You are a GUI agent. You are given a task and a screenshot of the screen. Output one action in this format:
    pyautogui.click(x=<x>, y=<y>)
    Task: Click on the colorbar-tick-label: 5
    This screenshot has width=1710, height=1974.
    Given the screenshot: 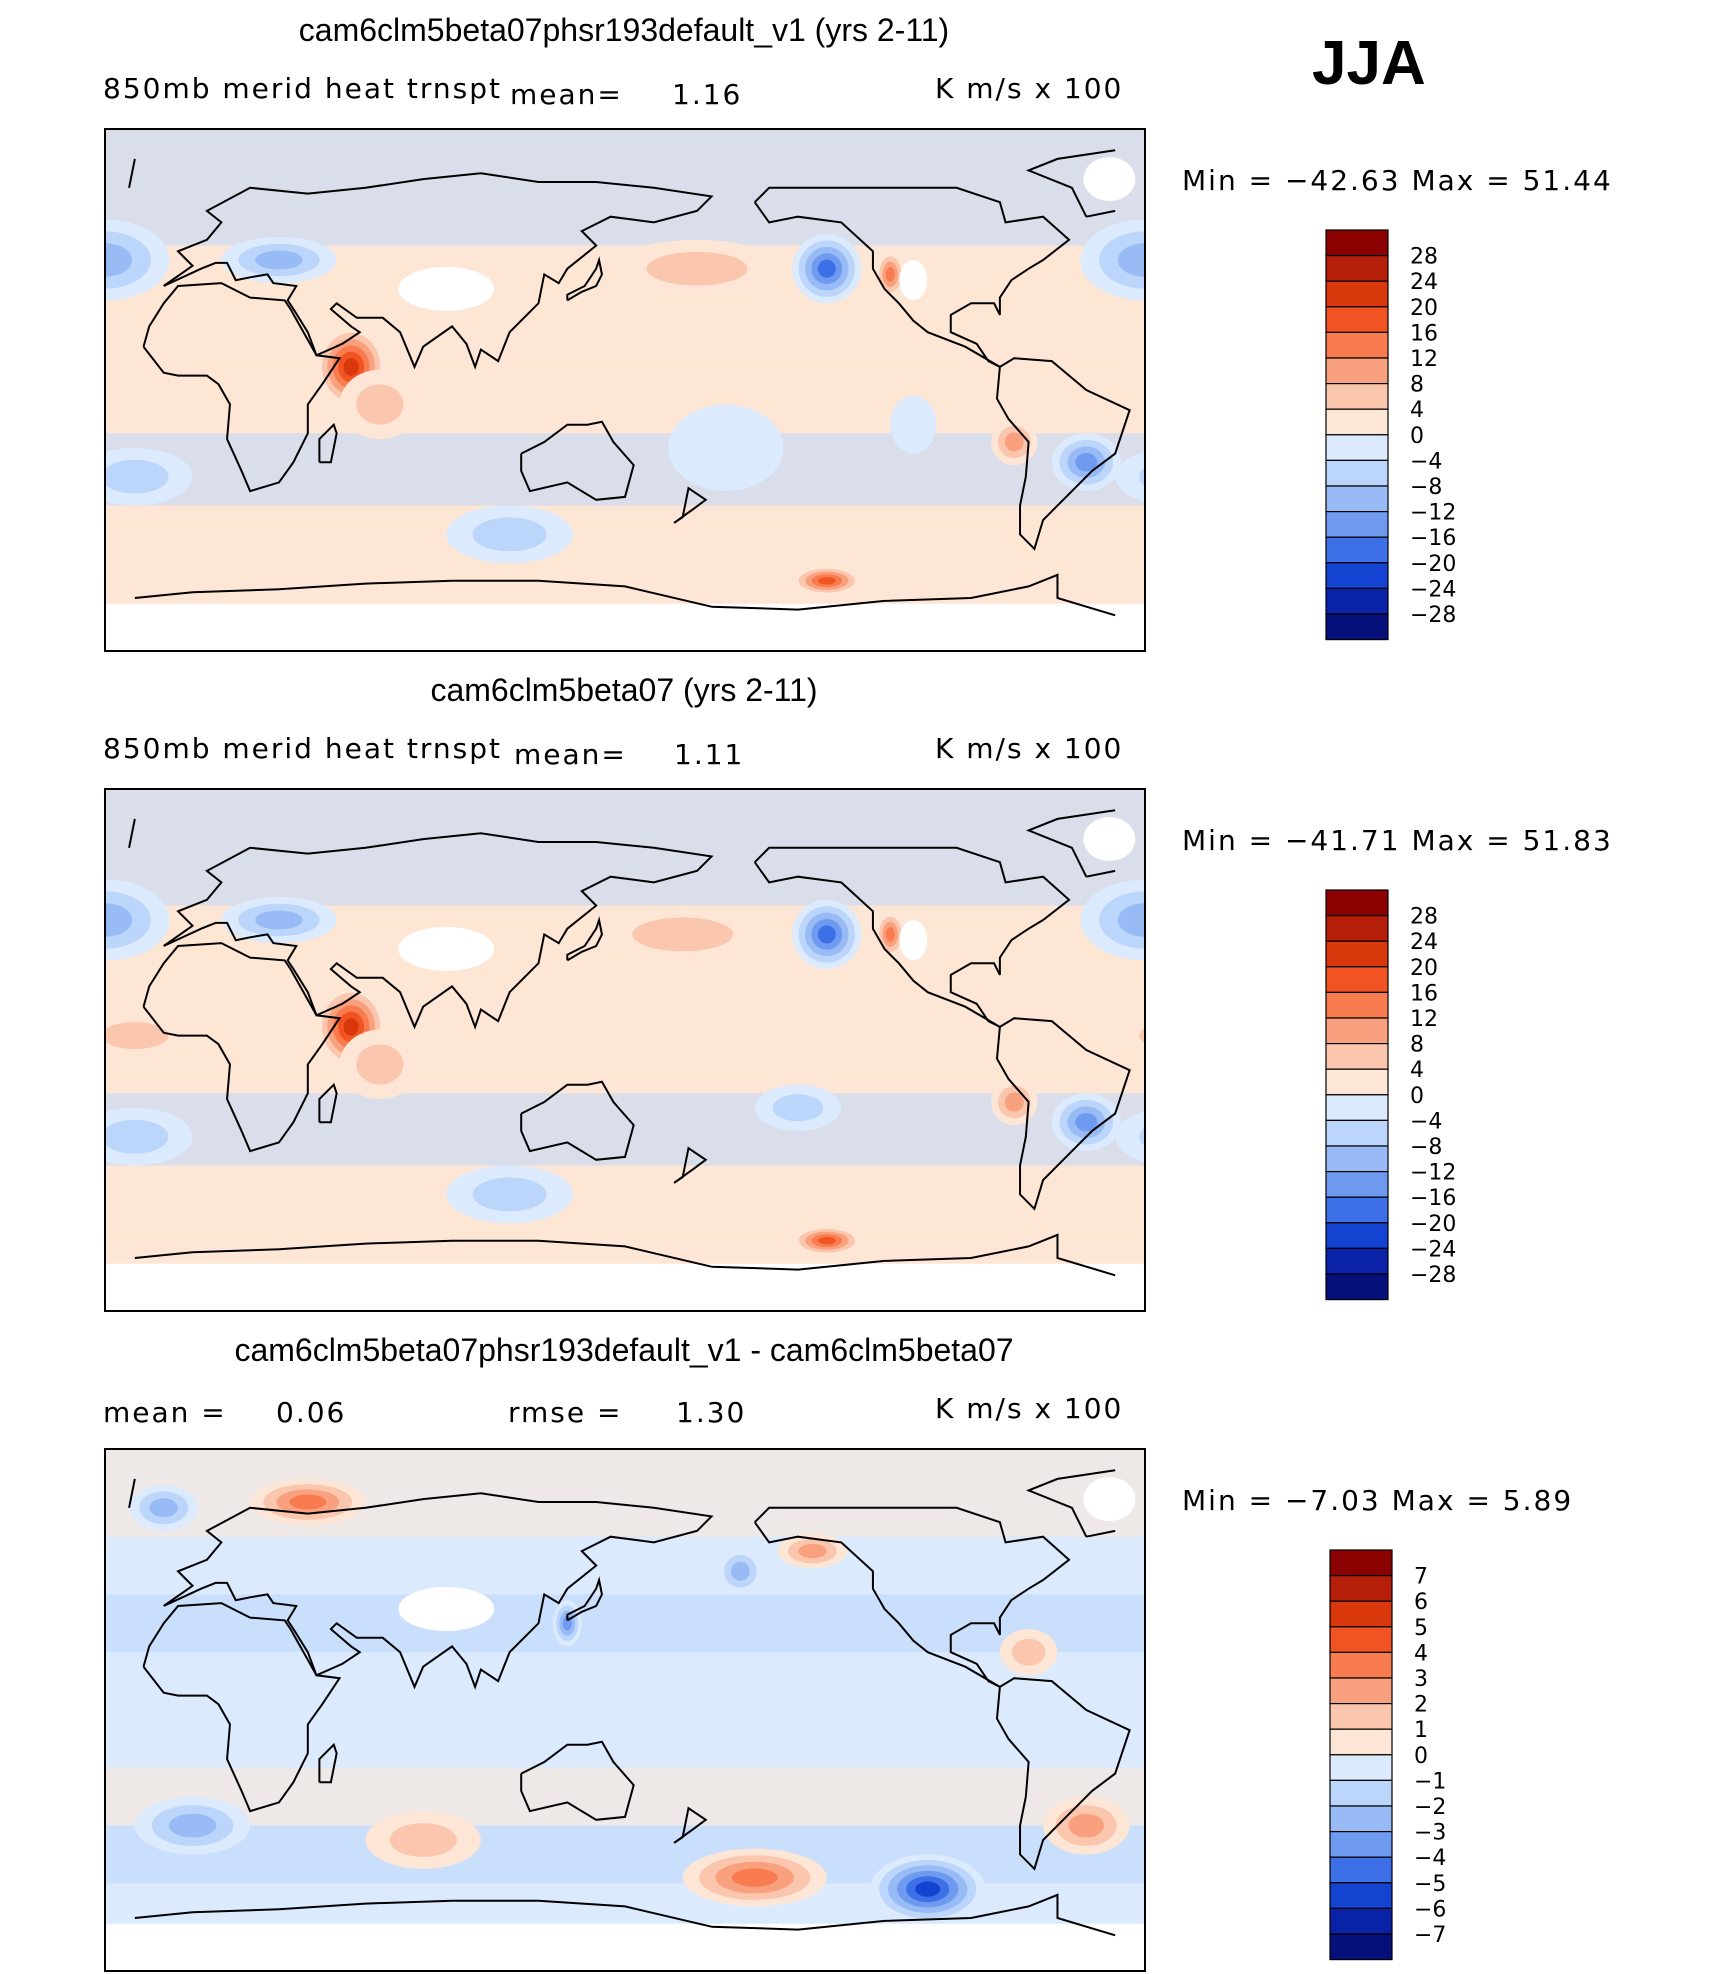 What is the action you would take?
    pyautogui.click(x=1421, y=1628)
    